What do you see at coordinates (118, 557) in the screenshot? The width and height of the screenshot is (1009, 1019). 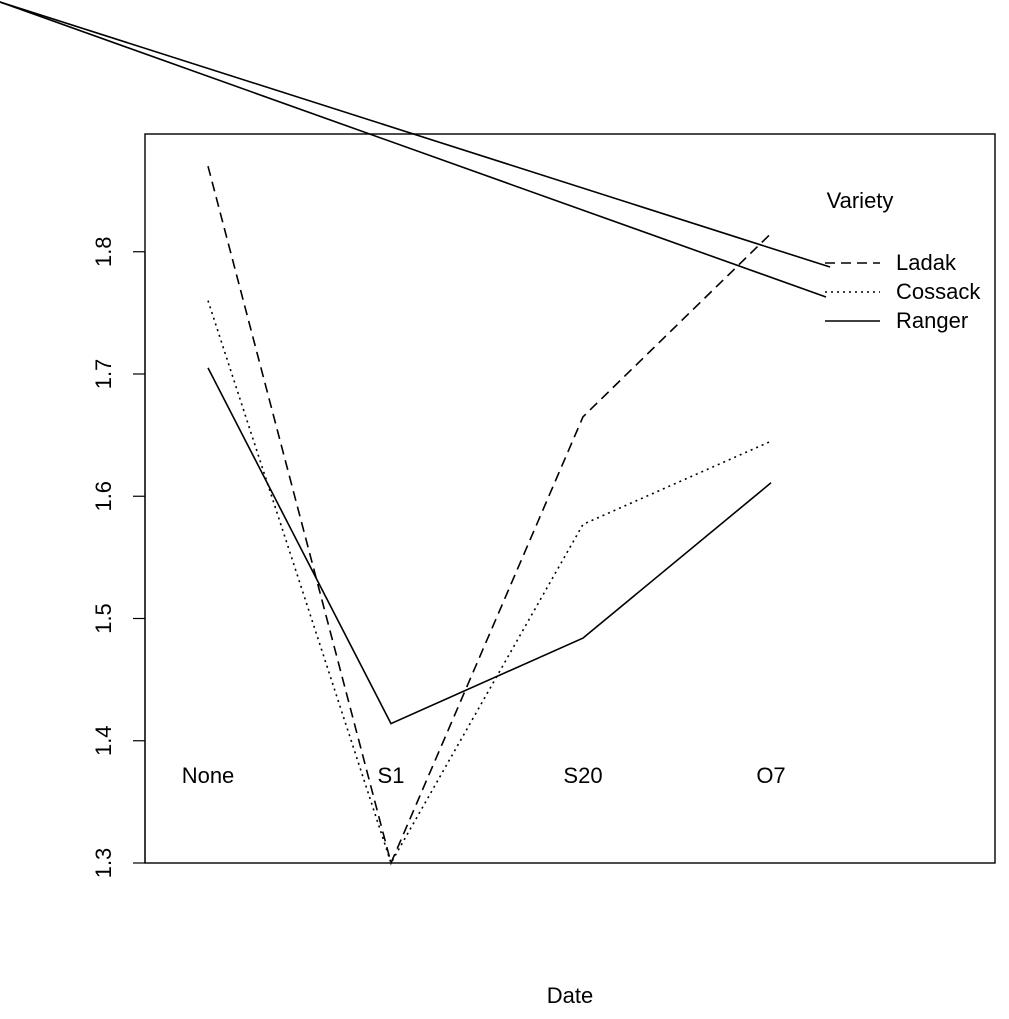 I see `y-axis: 1.3 1.4 1.5 1.6 1.7 1.8` at bounding box center [118, 557].